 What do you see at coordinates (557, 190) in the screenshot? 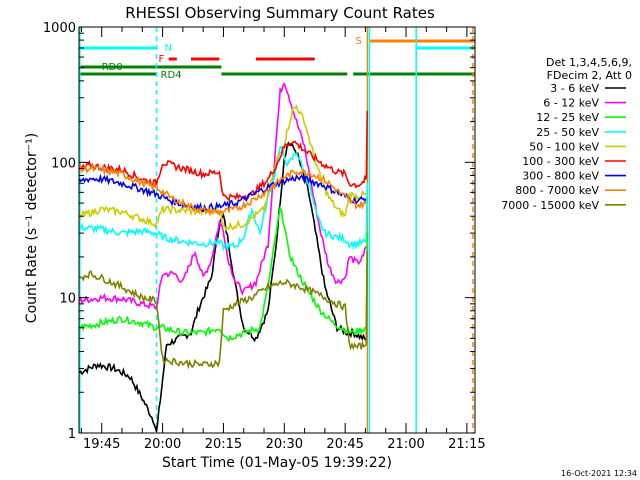
I see `legend-label-800-7000-kev: 800 - 7000 keV` at bounding box center [557, 190].